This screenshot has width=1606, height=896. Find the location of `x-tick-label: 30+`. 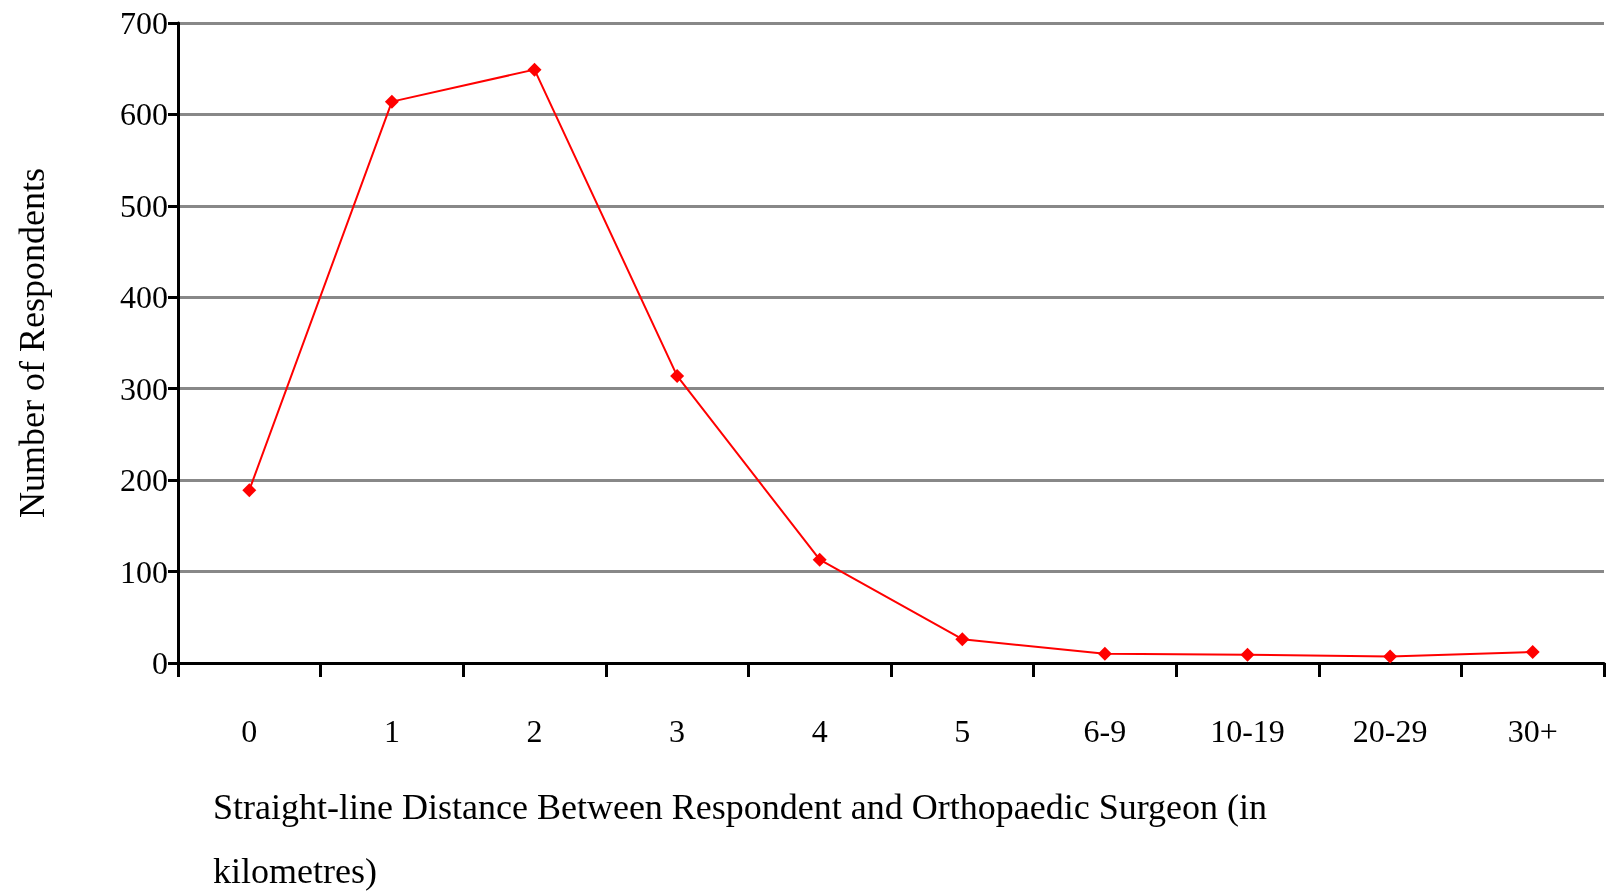

x-tick-label: 30+ is located at coordinates (1532, 731).